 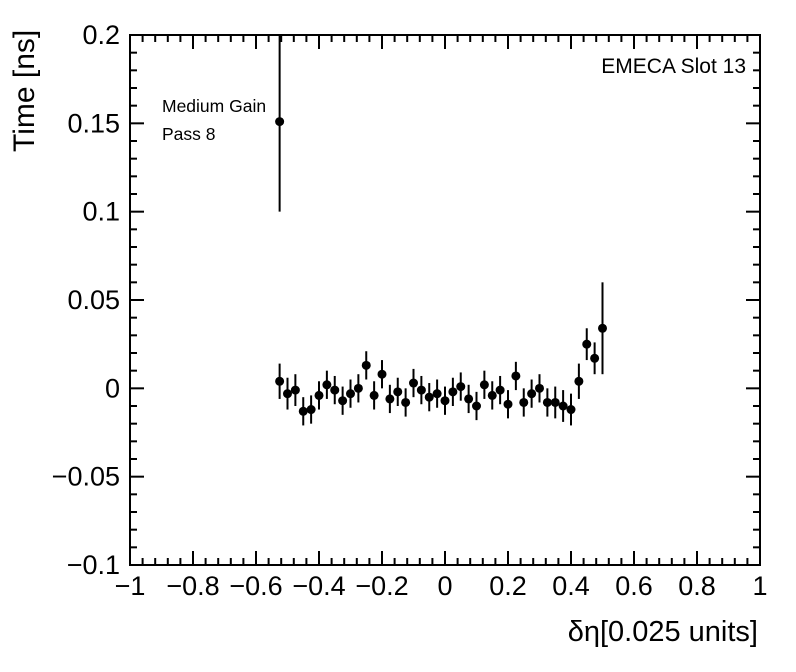 What do you see at coordinates (444, 586) in the screenshot?
I see `x-tick-label: 0` at bounding box center [444, 586].